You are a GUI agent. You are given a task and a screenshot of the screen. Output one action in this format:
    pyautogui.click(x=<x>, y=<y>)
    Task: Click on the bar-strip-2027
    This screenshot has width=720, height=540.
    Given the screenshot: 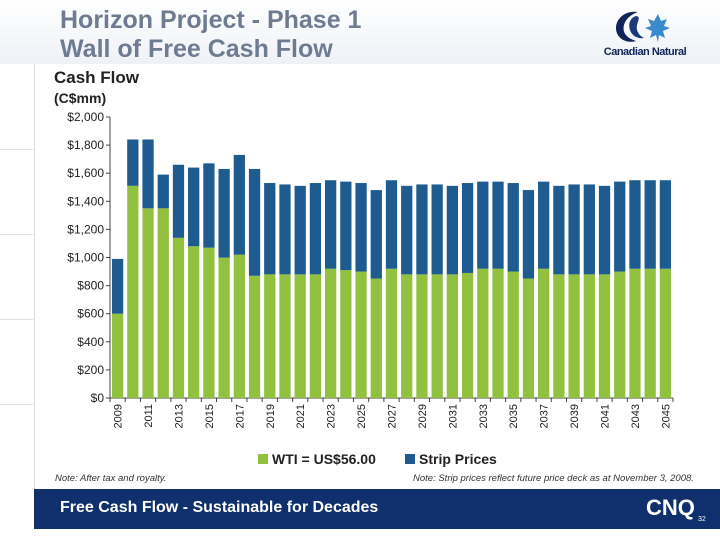 What is the action you would take?
    pyautogui.click(x=391, y=224)
    